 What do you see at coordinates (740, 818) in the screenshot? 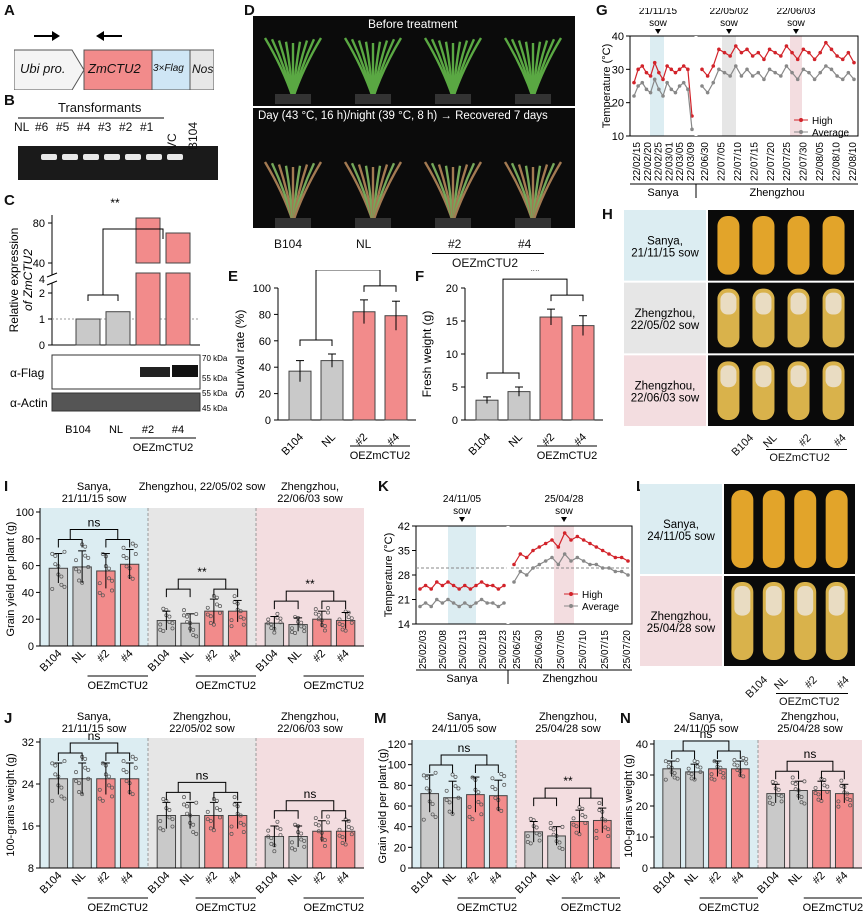
I see `bar-#4` at bounding box center [740, 818].